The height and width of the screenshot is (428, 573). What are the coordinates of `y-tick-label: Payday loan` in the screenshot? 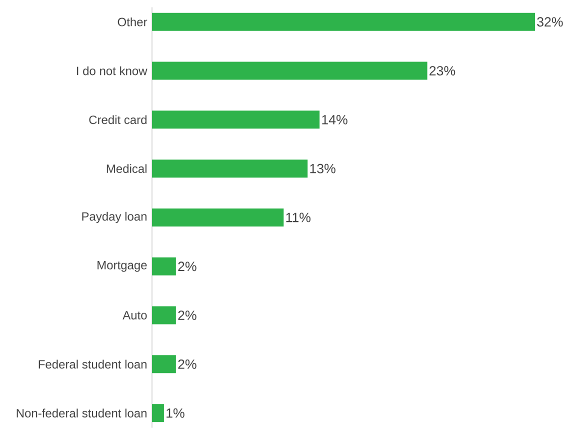 It's located at (114, 218).